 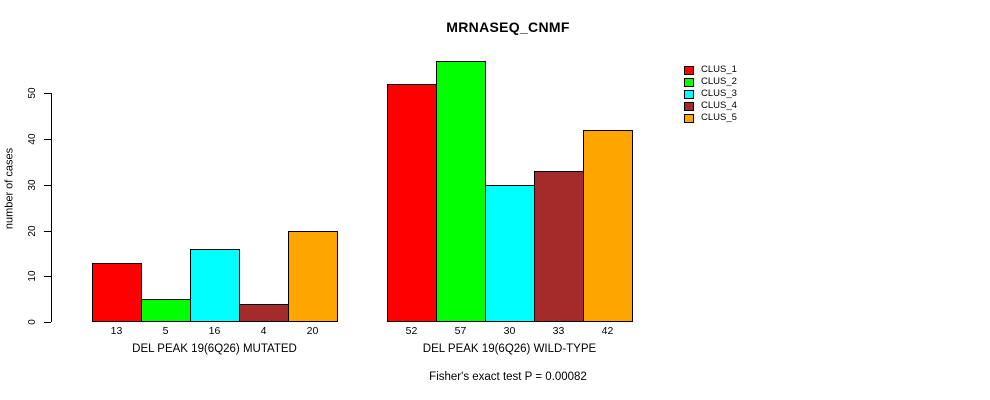 I want to click on legend: CLUS_1 CLUS_2 CLUS_3 CLUS_4 CLUS_5, so click(x=710, y=94).